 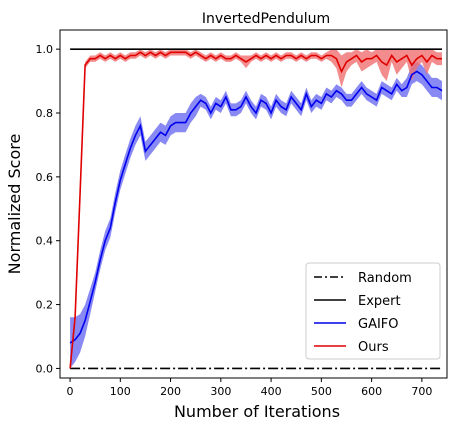 What do you see at coordinates (70, 391) in the screenshot?
I see `x-tick-label: 0` at bounding box center [70, 391].